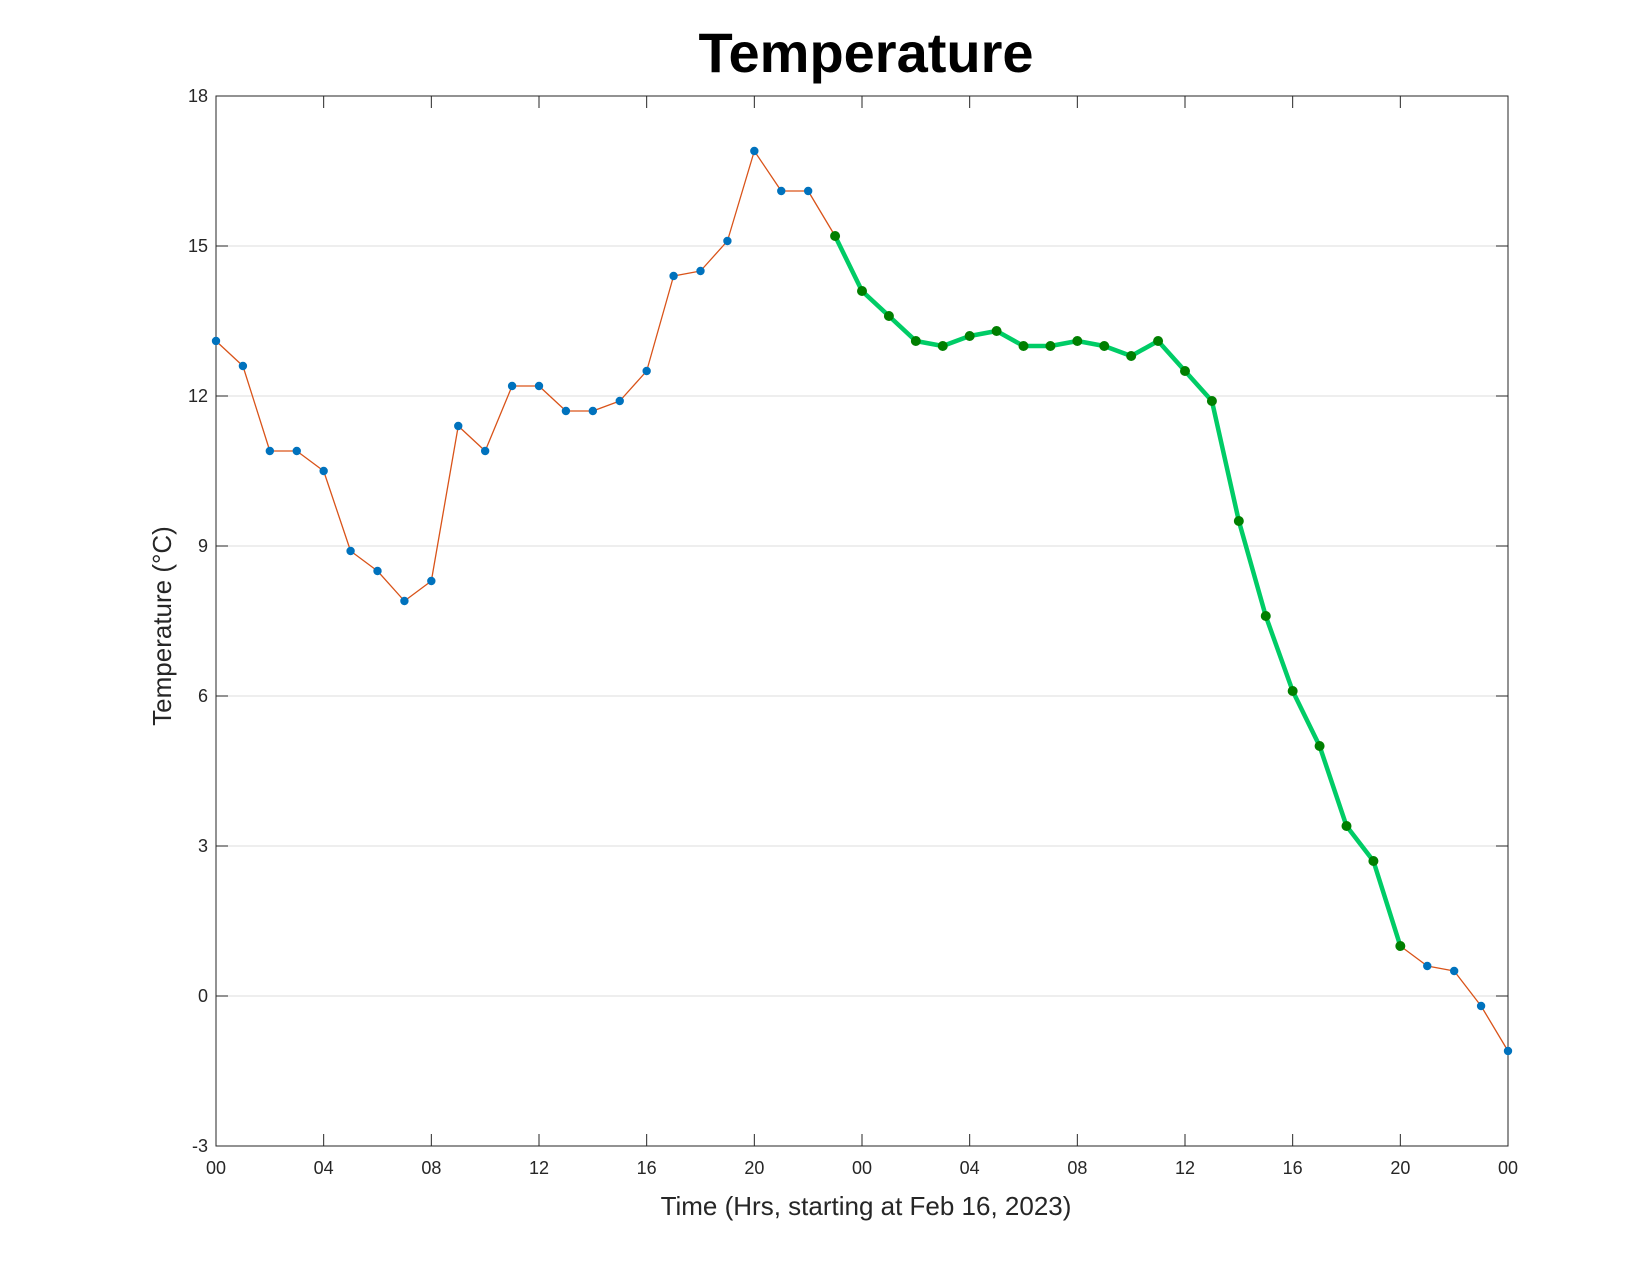 This screenshot has width=1650, height=1275. What do you see at coordinates (866, 1206) in the screenshot?
I see `x-axis-title: Time (Hrs, starting at Feb 16, 2023)` at bounding box center [866, 1206].